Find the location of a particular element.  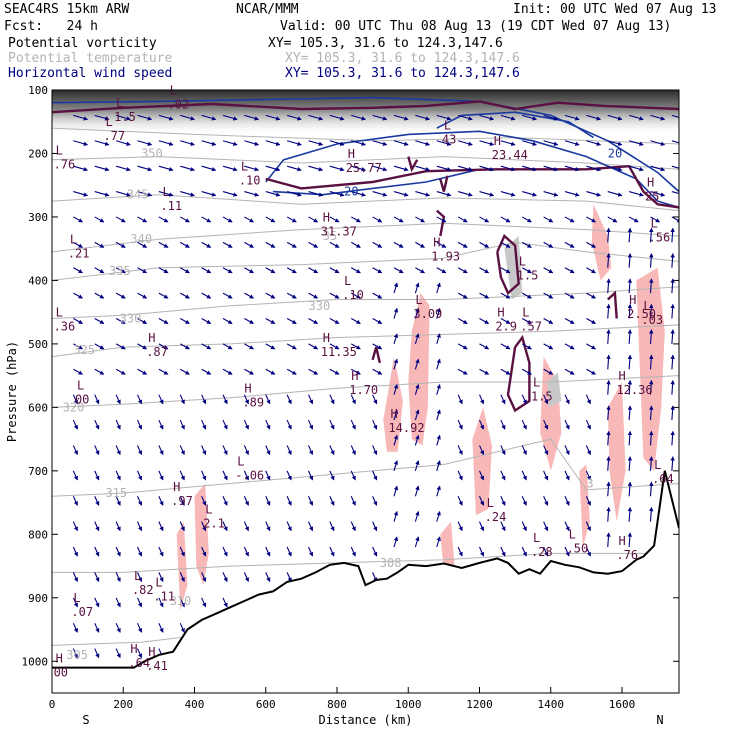

wind-speed-label: 20 is located at coordinates (351, 192).